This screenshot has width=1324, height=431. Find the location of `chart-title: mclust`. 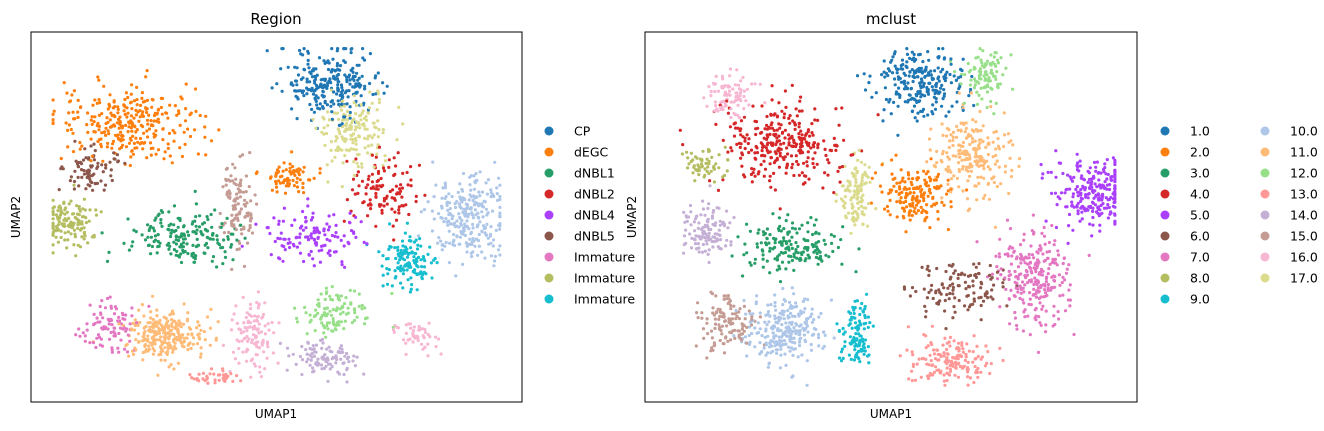

chart-title: mclust is located at coordinates (891, 19).